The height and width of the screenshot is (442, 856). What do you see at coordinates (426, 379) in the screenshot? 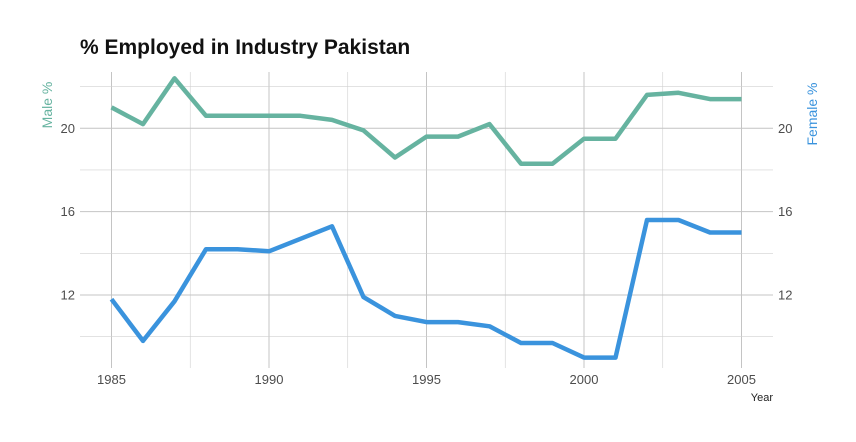
I see `x-tick-label: 1995` at bounding box center [426, 379].